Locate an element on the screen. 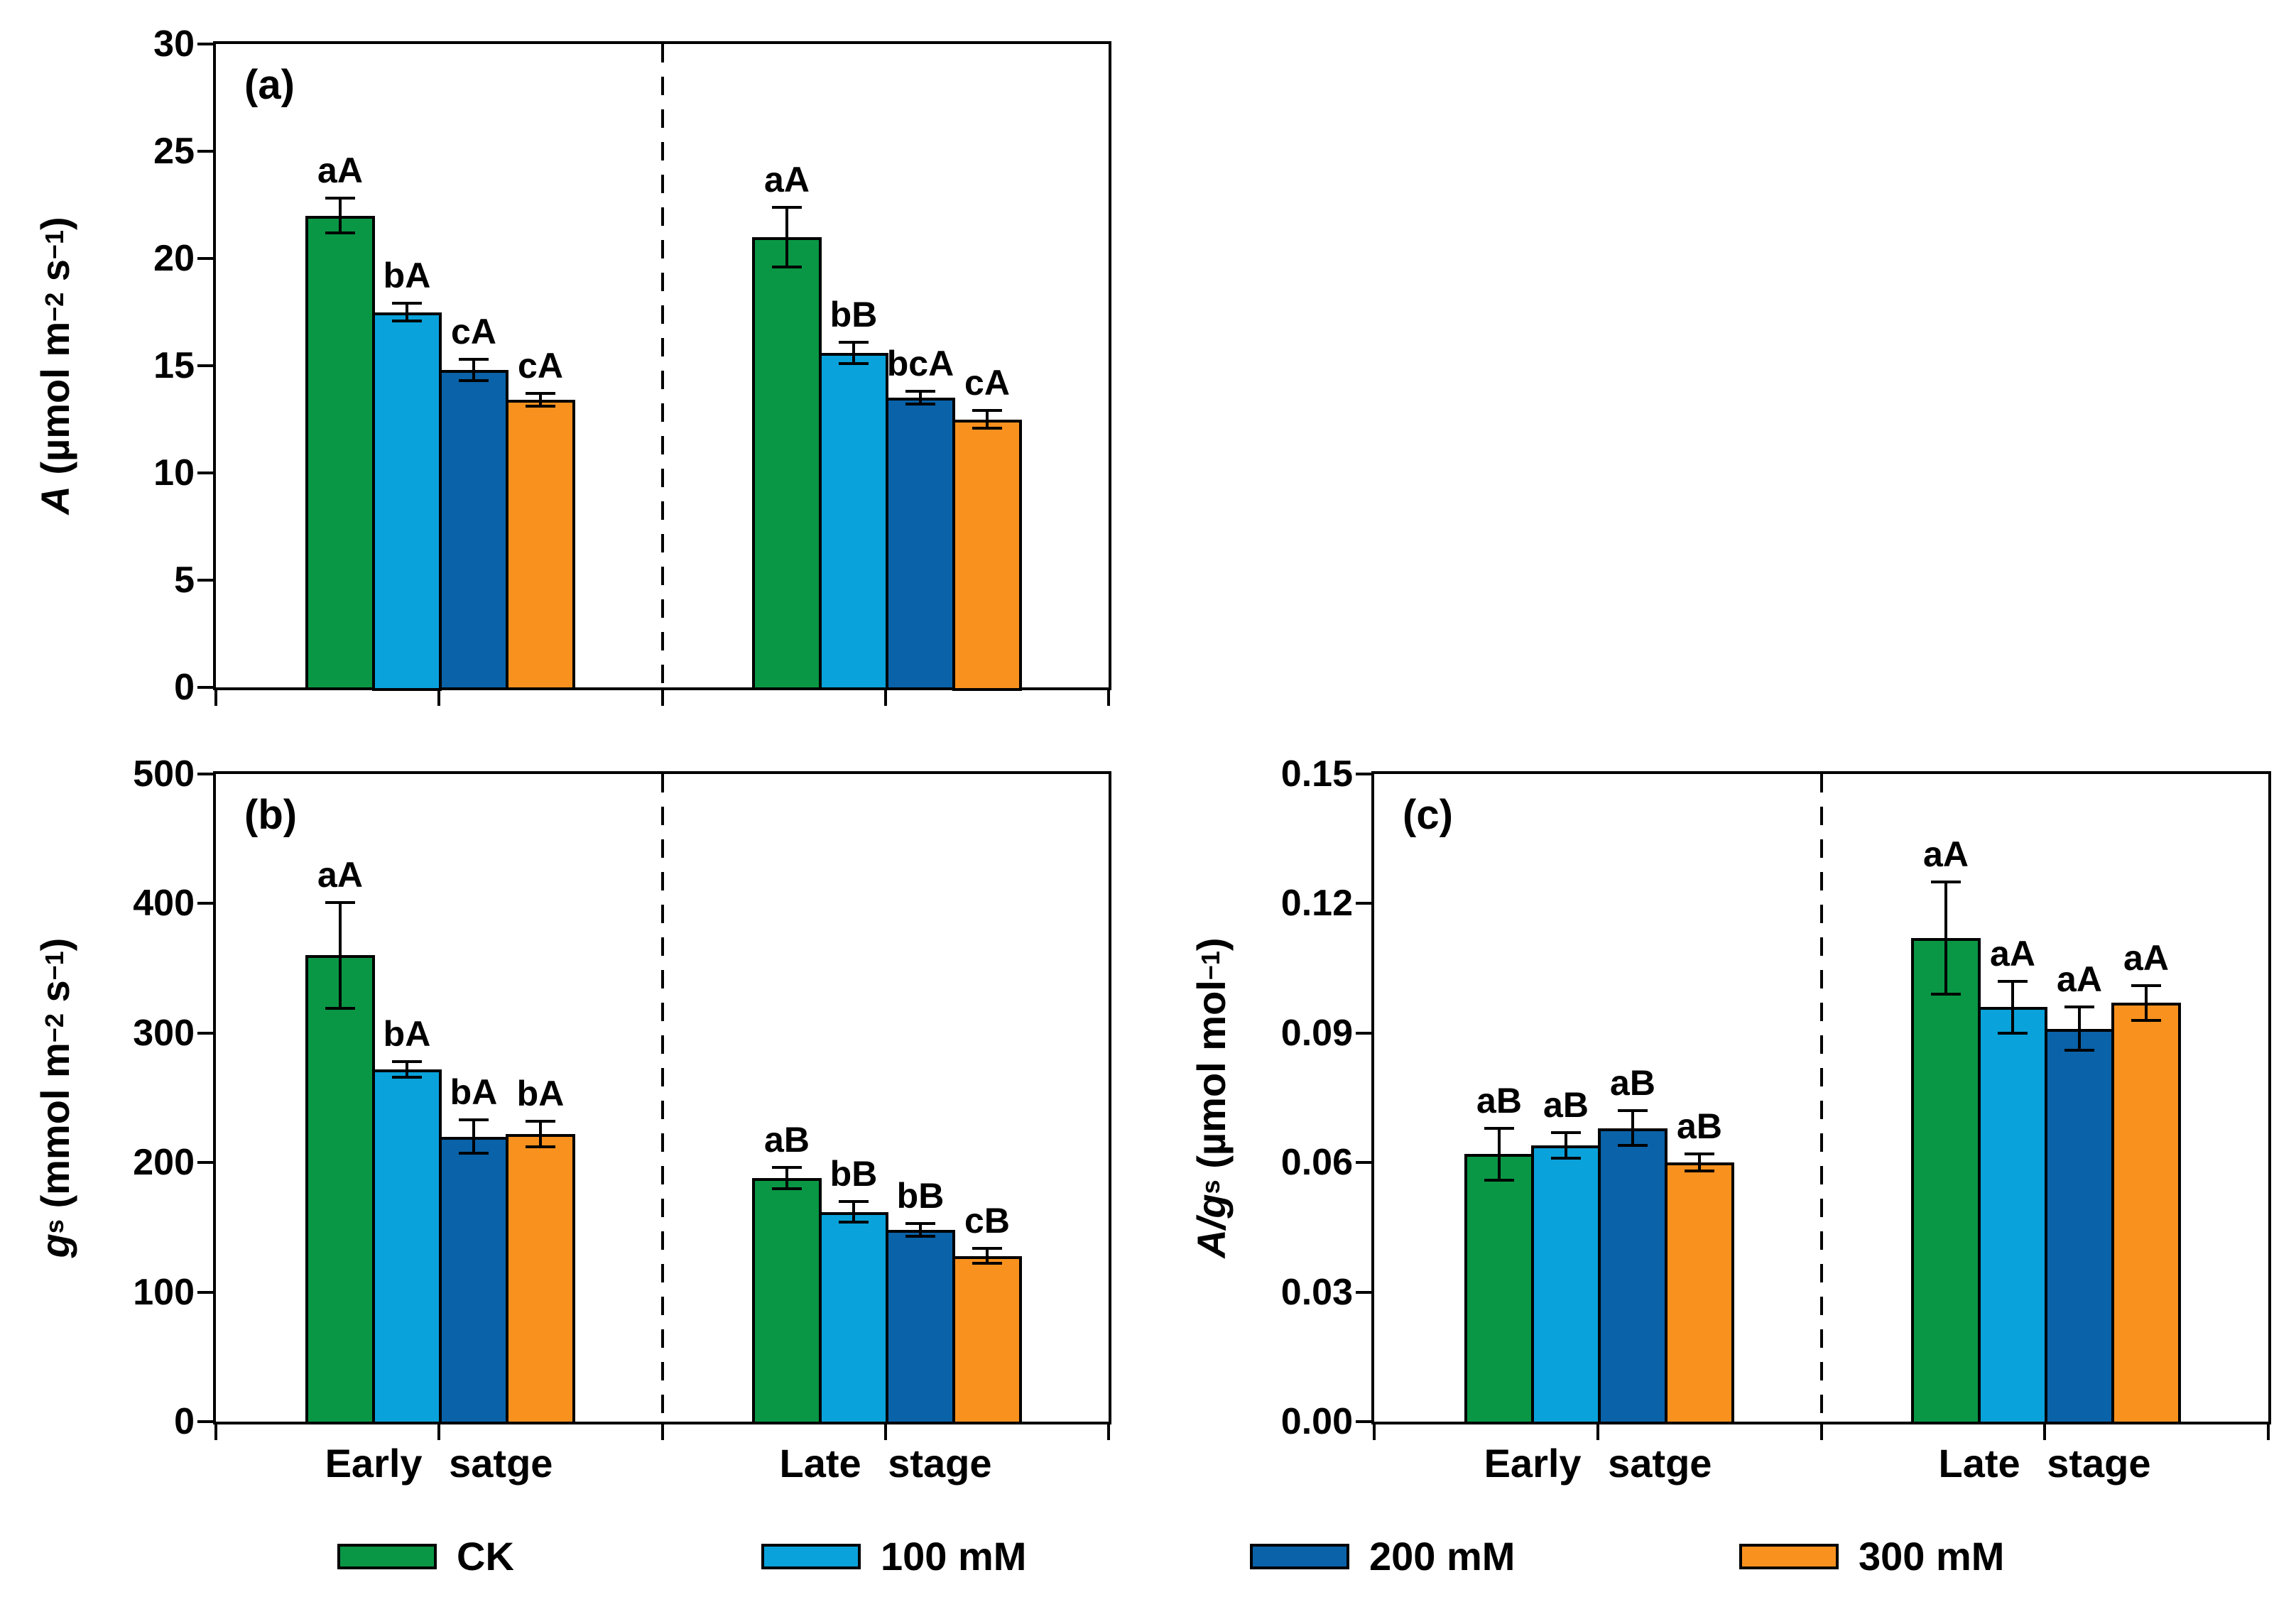 The height and width of the screenshot is (1602, 2296). panel-c-y-axis-title: A/g s (µmol mol −1) is located at coordinates (1211, 1098).